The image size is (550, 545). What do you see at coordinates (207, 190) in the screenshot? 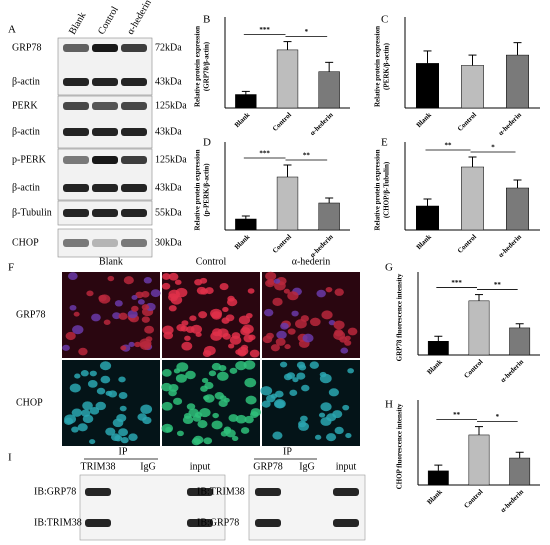
I see `y-axis-label: (p-PERK/β-actin)` at bounding box center [207, 190].